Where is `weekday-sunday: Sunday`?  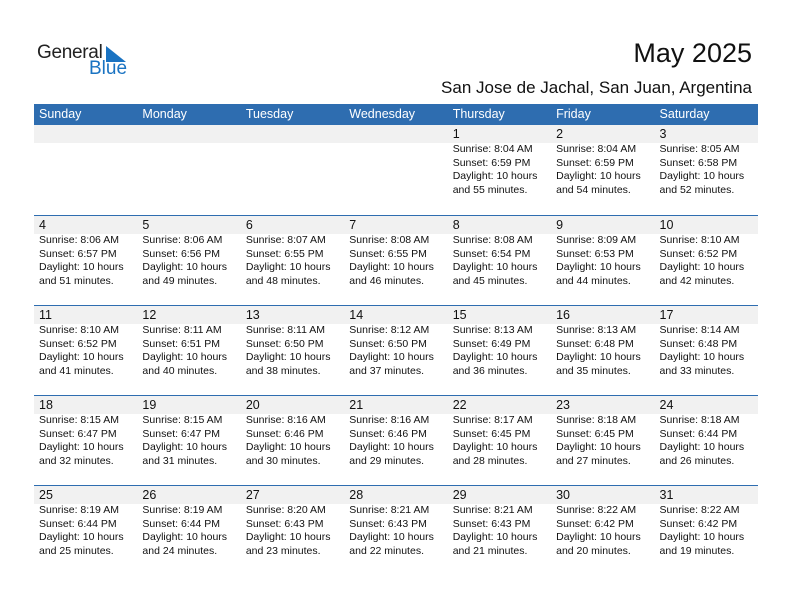
weekday-sunday: Sunday is located at coordinates (60, 114).